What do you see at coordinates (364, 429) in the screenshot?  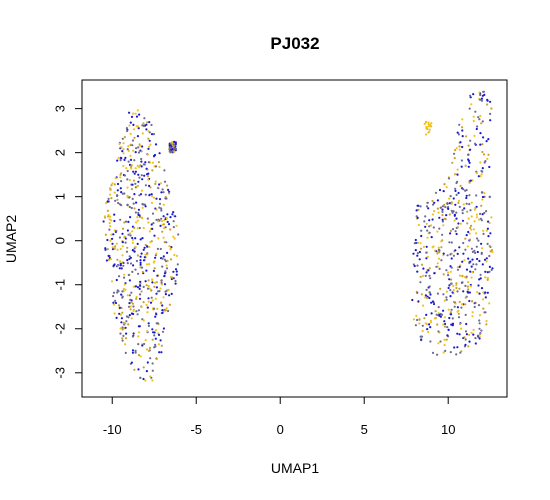 I see `x-tick-label: 5` at bounding box center [364, 429].